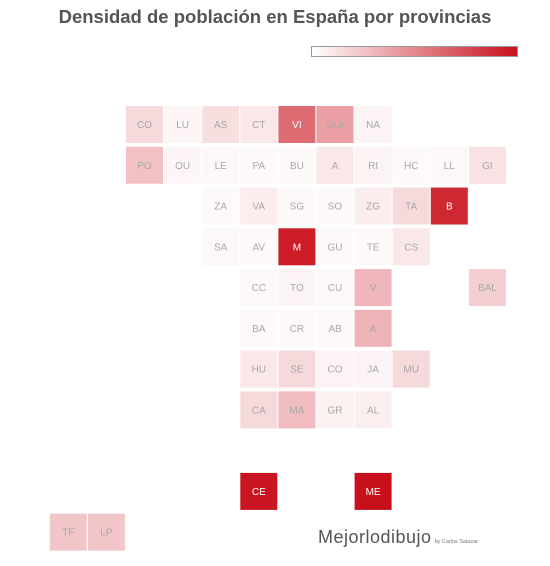  I want to click on province-tile-label: CT, so click(258, 125).